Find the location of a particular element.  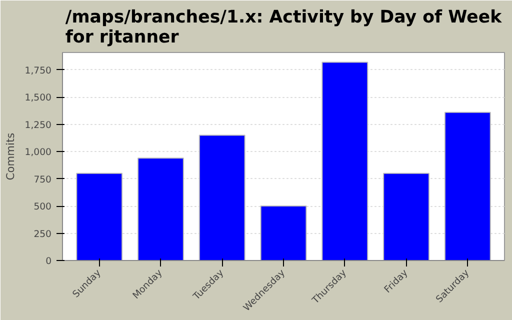

y-tick-label: 750 is located at coordinates (43, 180).